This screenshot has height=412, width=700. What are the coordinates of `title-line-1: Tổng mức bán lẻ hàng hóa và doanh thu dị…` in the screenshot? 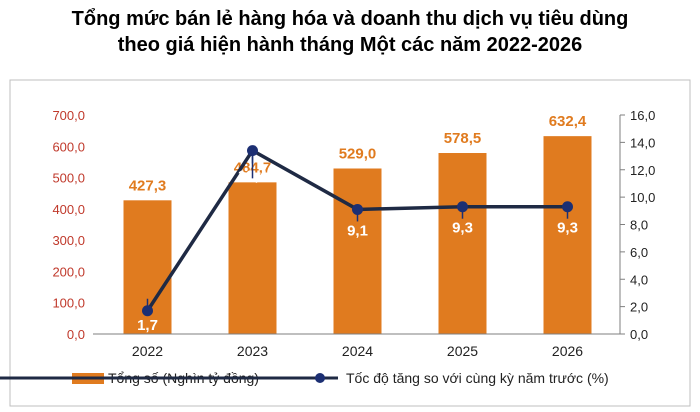 It's located at (350, 19).